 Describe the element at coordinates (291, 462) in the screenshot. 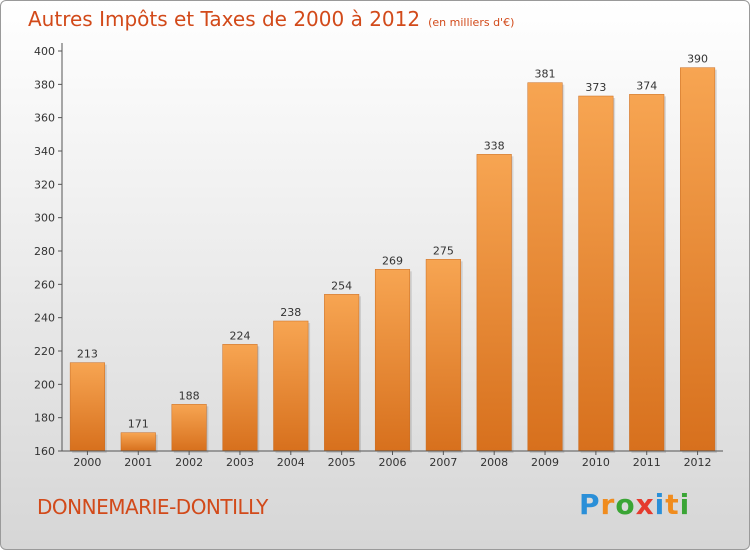

I see `x-tick-label: 2004` at that location.